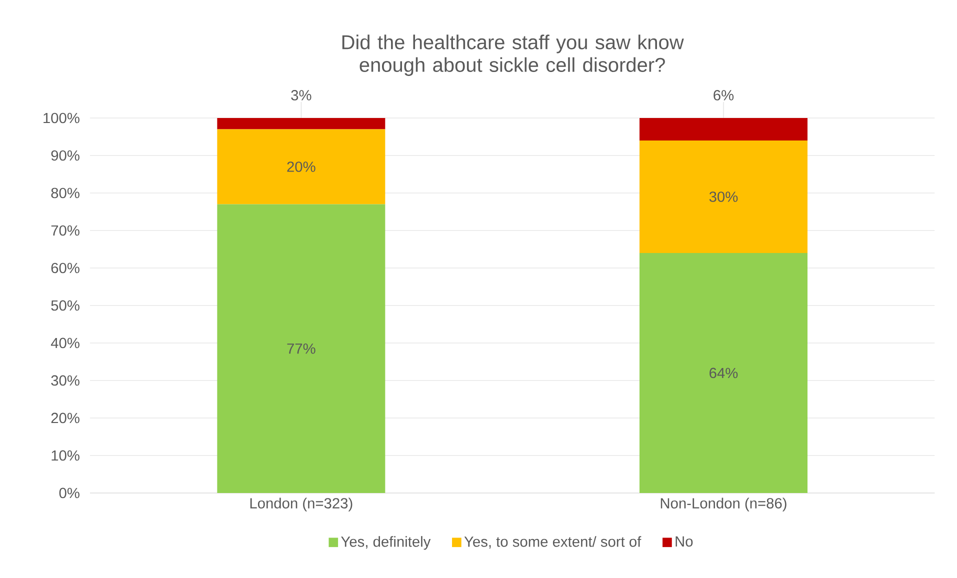 This screenshot has height=578, width=957. I want to click on y-tick-label: 80%, so click(65, 193).